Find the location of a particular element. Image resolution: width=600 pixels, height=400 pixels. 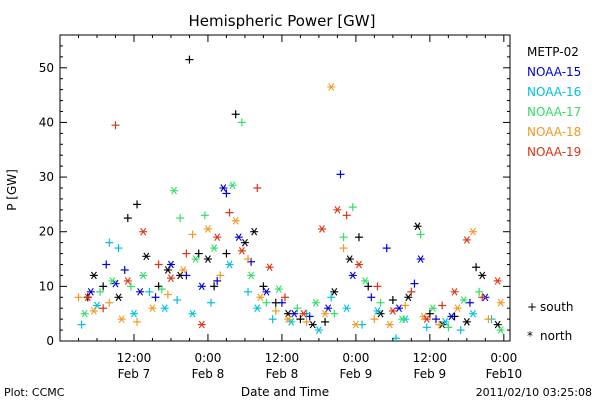

symbol-legend-label-north: north is located at coordinates (556, 336).